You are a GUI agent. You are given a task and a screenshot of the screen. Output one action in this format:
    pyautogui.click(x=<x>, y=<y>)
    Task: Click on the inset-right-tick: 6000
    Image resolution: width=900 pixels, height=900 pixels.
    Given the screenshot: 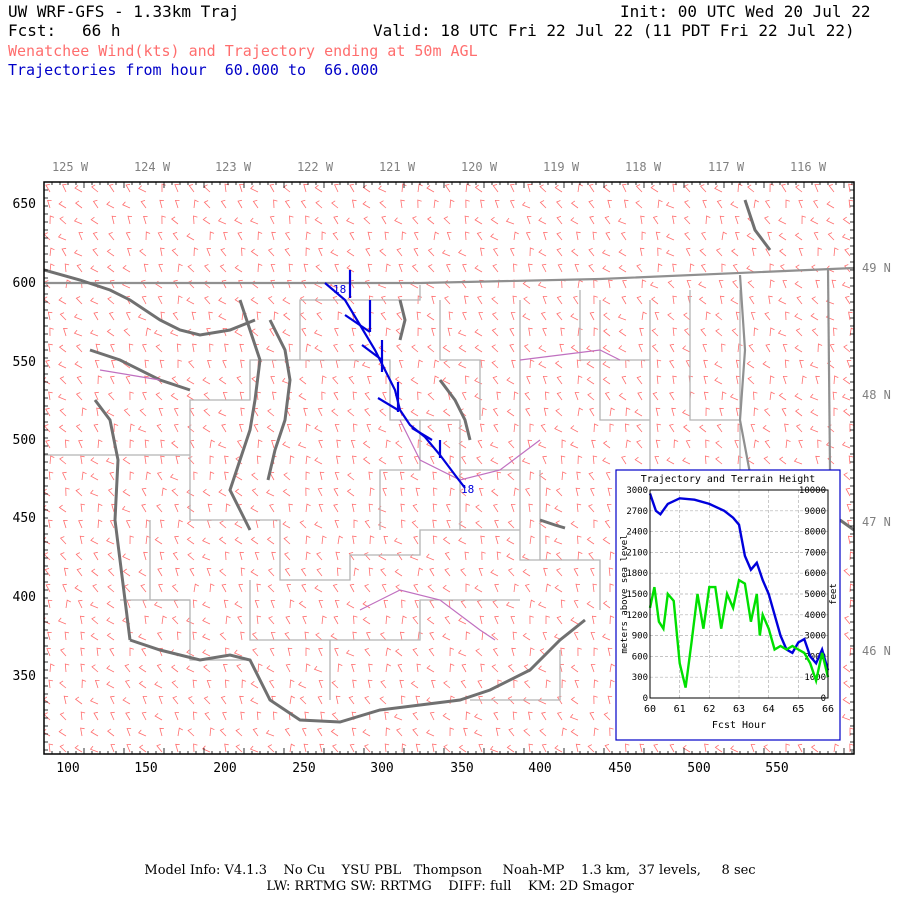 What is the action you would take?
    pyautogui.click(x=815, y=574)
    